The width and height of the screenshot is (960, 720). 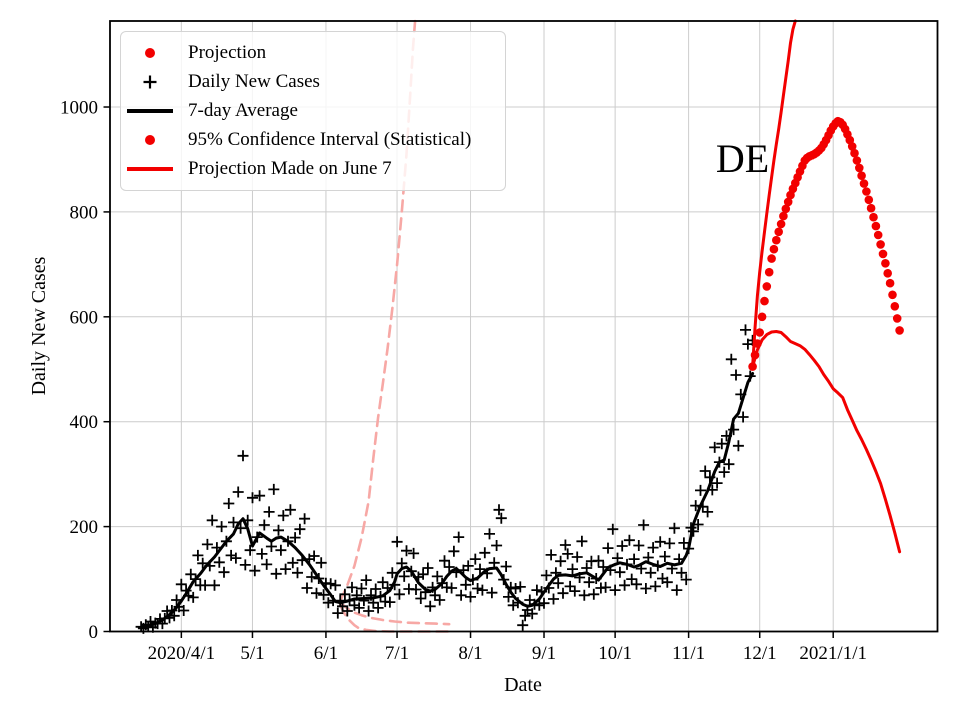 I want to click on series-june7-ci-lower, so click(x=394, y=618).